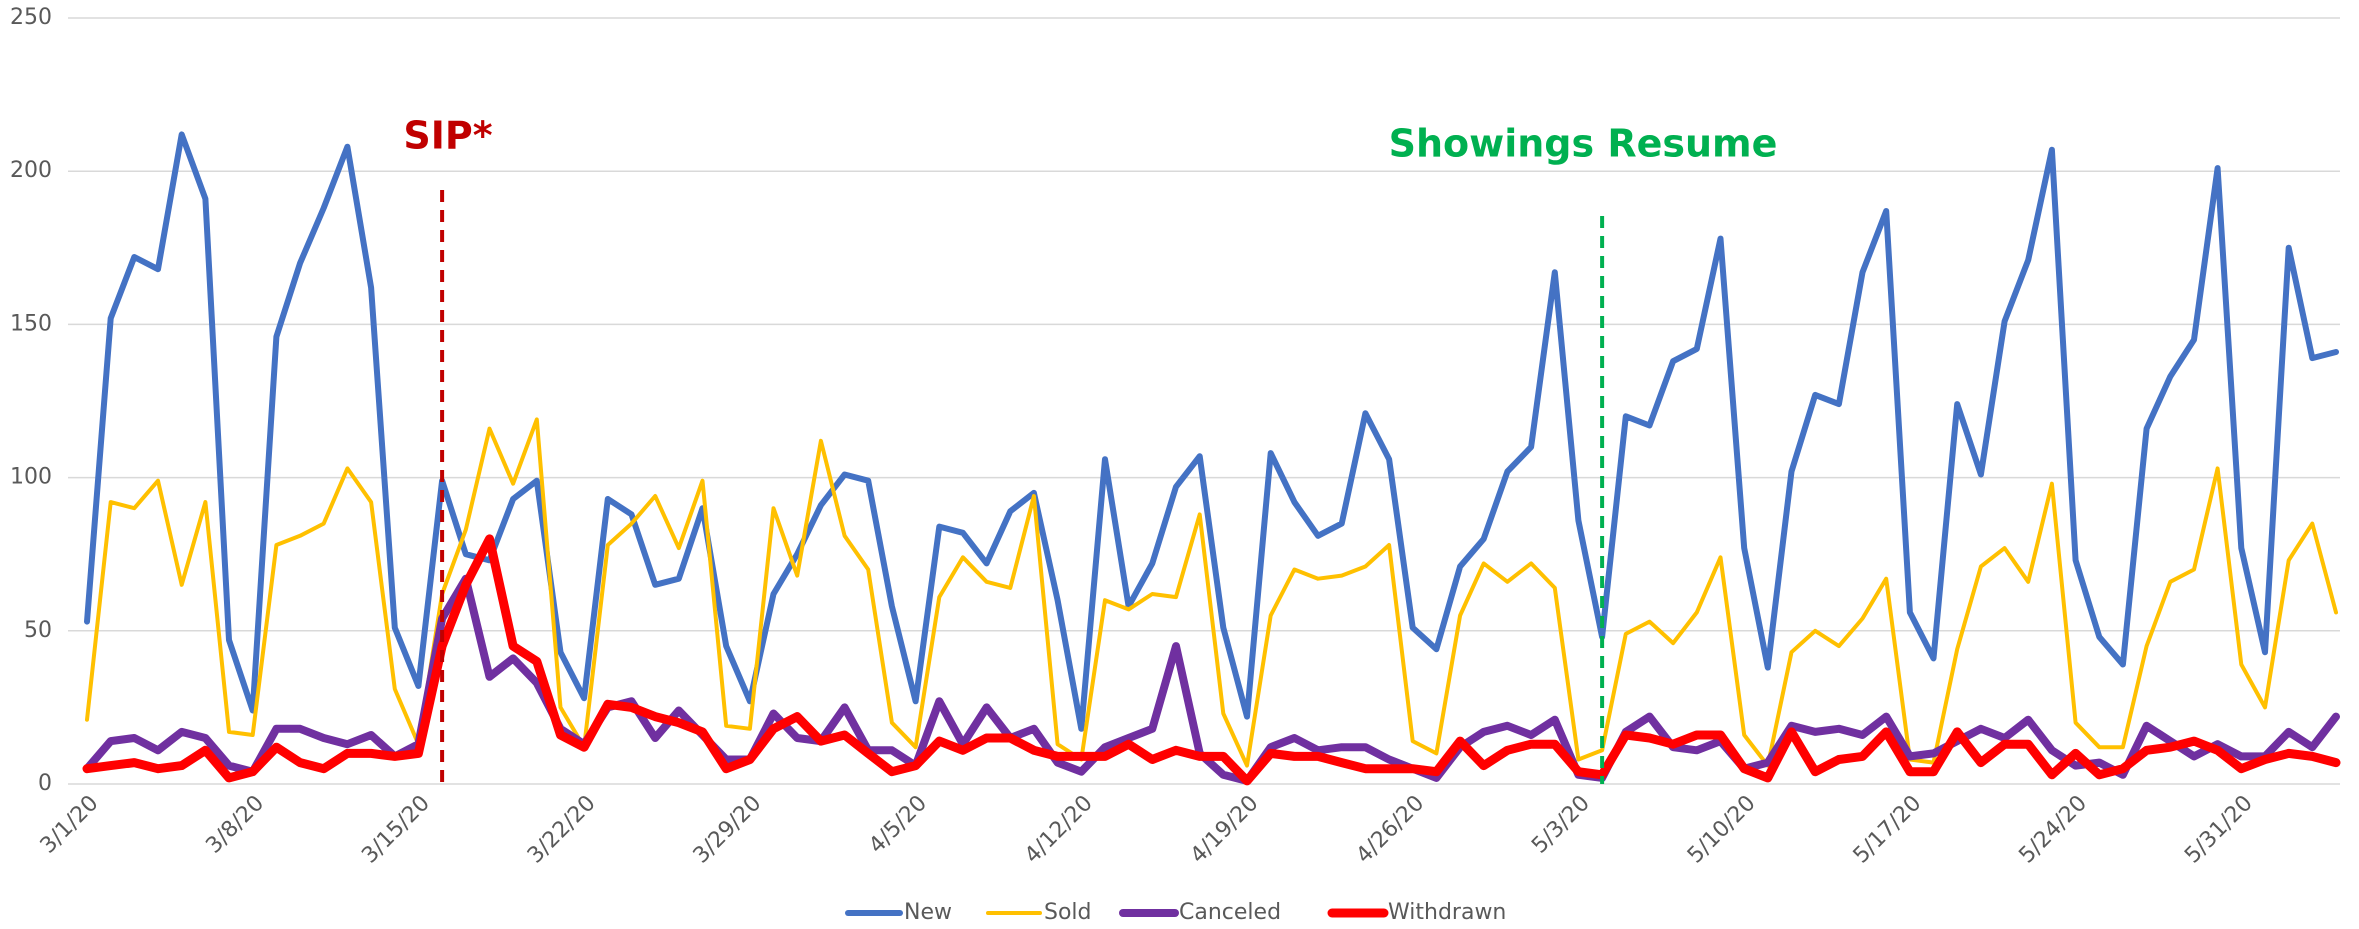  I want to click on x-tick-label: 5/24/20, so click(2053, 830).